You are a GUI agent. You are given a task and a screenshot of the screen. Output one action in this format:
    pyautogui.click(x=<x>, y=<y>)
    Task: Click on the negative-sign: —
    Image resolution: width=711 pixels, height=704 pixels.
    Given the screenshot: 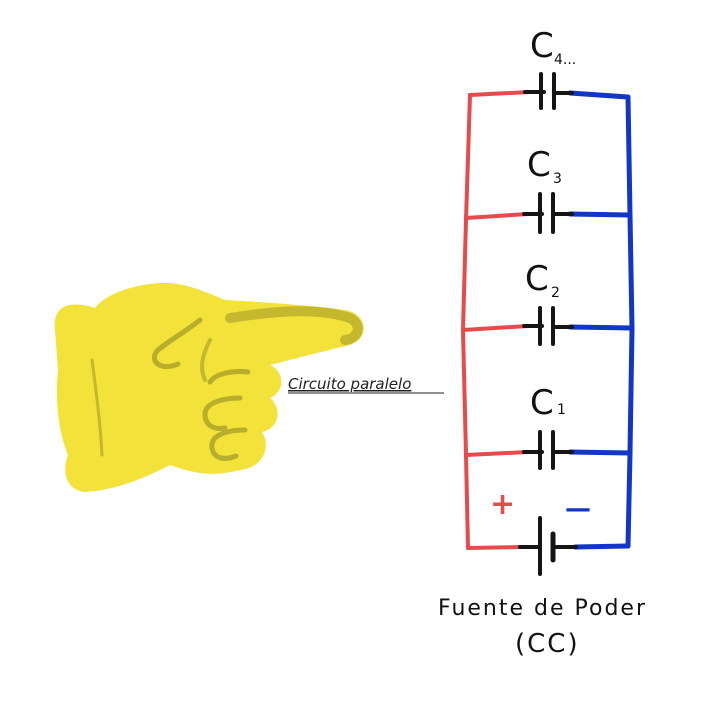 What is the action you would take?
    pyautogui.click(x=578, y=509)
    